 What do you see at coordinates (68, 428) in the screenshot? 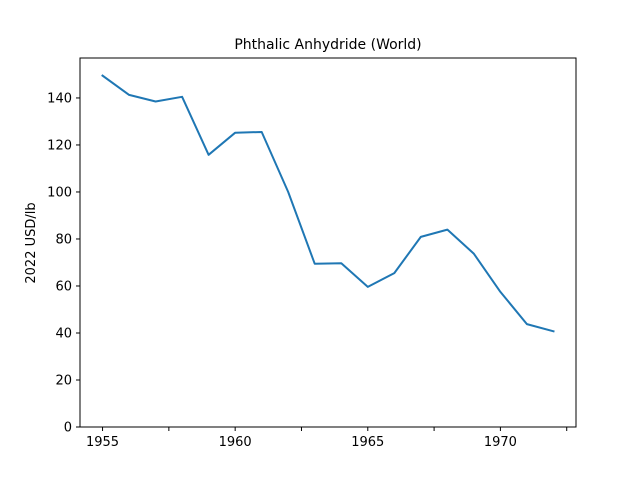
I see `y-tick-label: 0` at bounding box center [68, 428].